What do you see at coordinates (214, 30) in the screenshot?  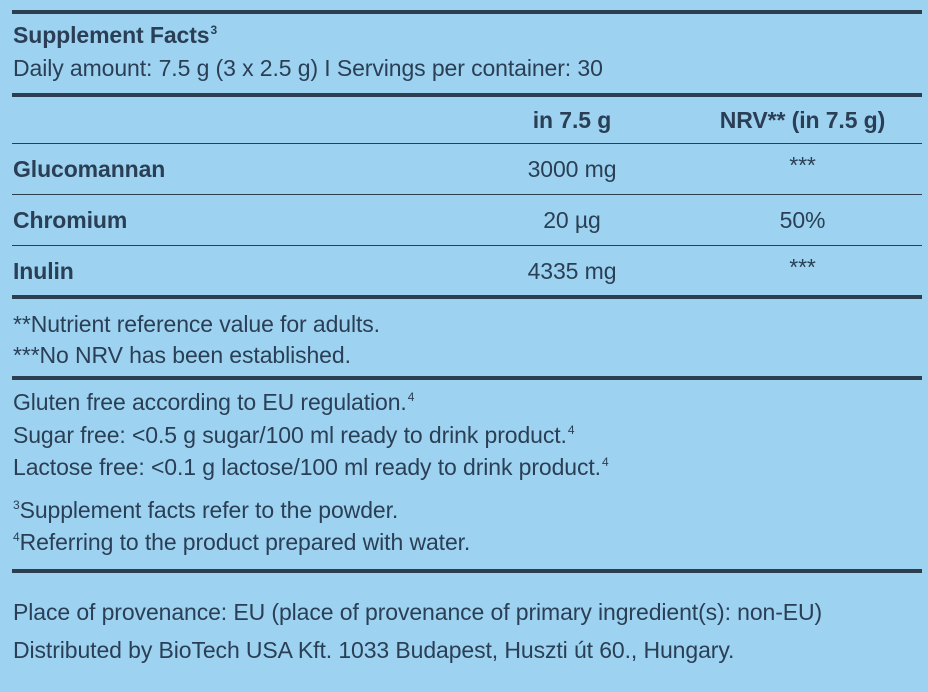 I see `title-superscript: 3` at bounding box center [214, 30].